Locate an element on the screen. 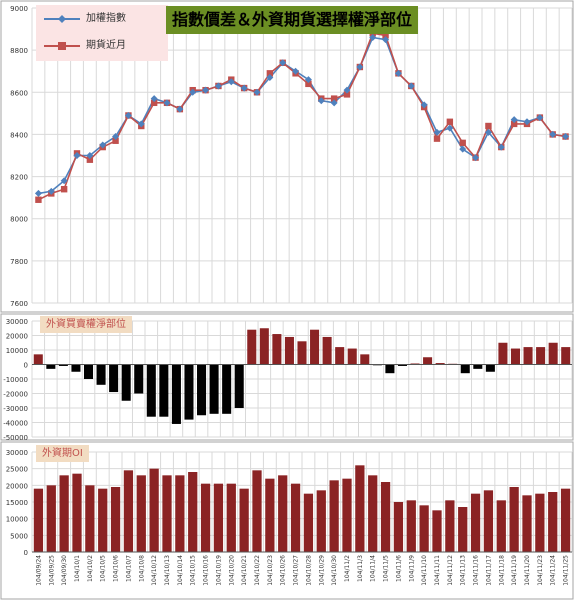 The height and width of the screenshot is (600, 574). x-tick-label: 104/10/8 is located at coordinates (141, 568).